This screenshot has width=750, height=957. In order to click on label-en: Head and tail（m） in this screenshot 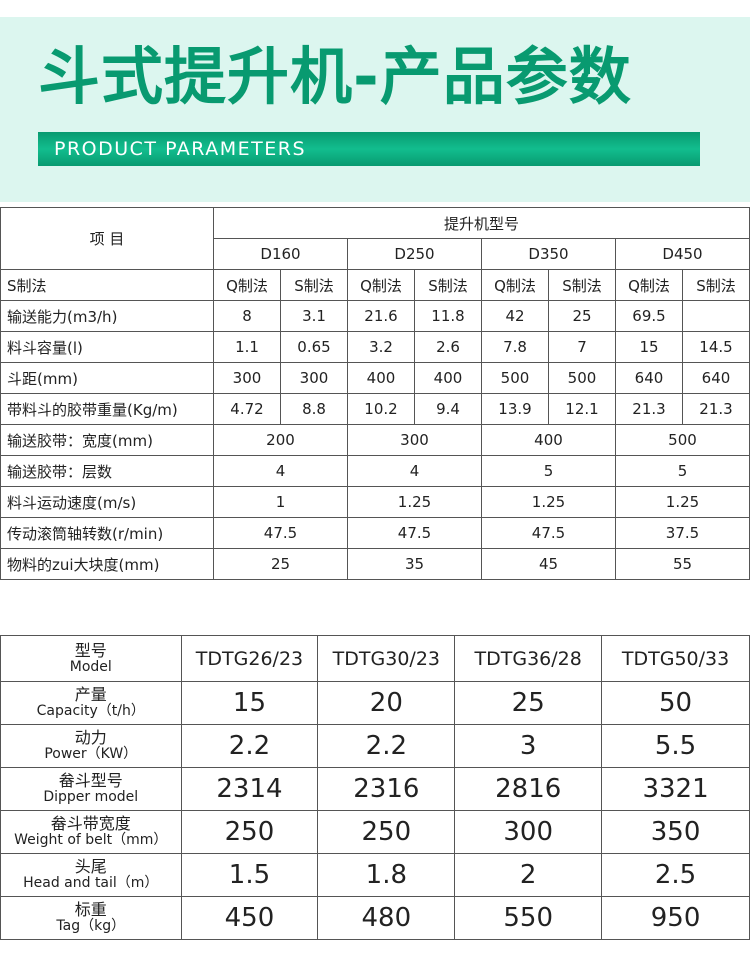, I will do `click(91, 883)`.